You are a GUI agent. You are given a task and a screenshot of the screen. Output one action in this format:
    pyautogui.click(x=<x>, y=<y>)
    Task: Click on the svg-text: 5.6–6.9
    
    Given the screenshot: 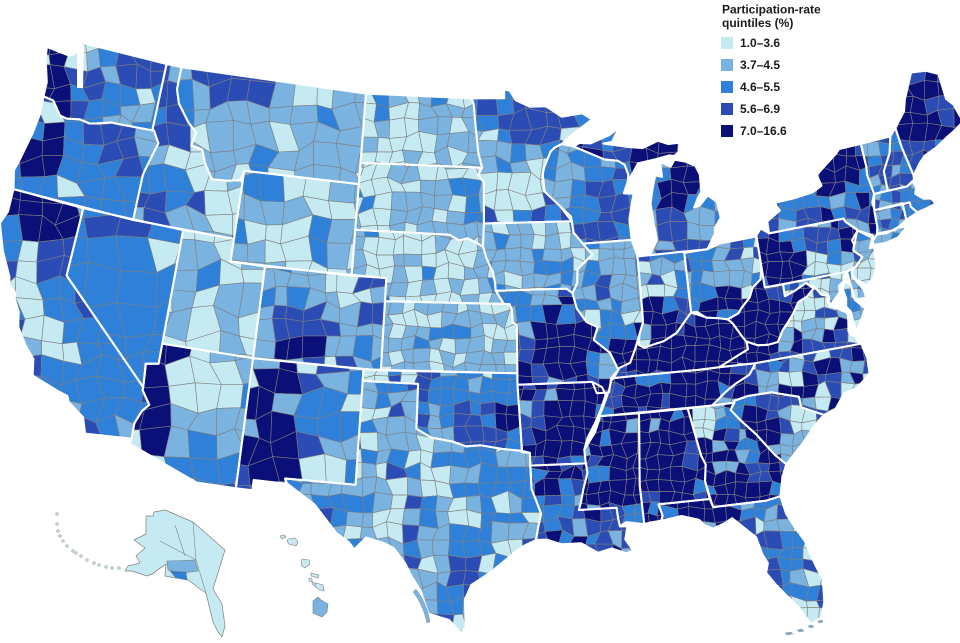 What is the action you would take?
    pyautogui.click(x=760, y=109)
    